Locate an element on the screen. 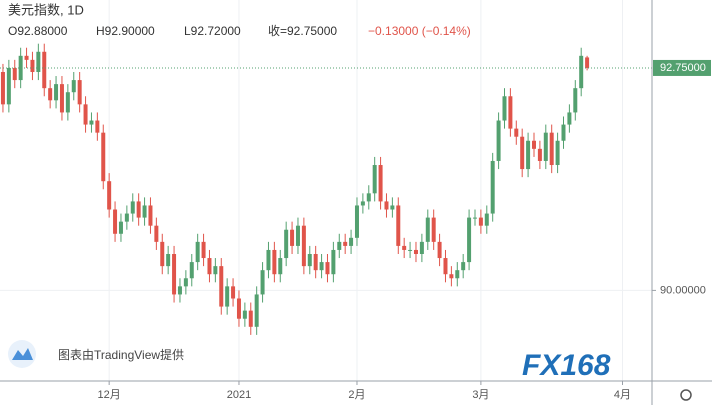  last-price-label: 92.75000 is located at coordinates (683, 68).